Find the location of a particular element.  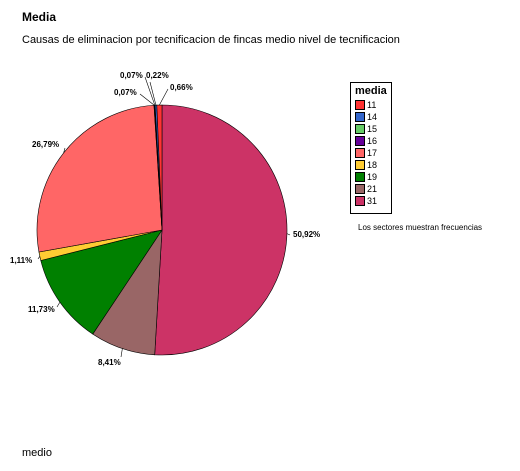

legend-item-16: 16 is located at coordinates (366, 141).